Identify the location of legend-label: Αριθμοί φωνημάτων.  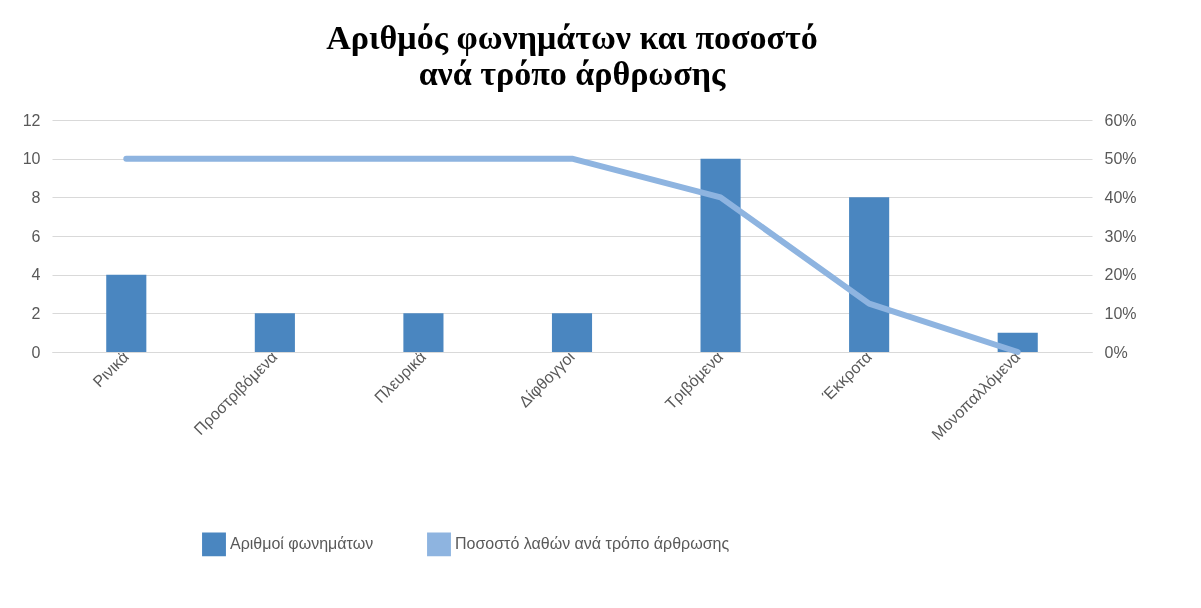
(302, 544).